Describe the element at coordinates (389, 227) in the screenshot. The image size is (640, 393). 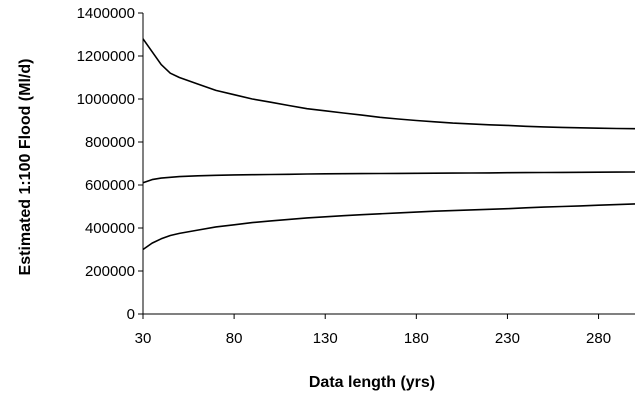
I see `series-line-lower` at that location.